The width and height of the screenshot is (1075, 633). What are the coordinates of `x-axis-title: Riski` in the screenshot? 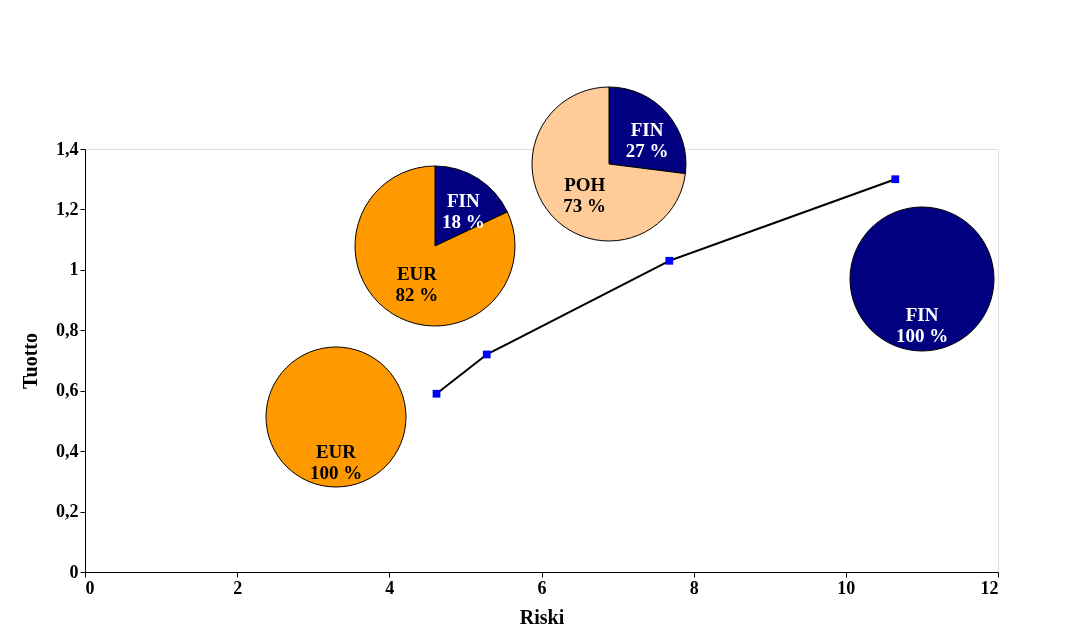 It's located at (542, 616).